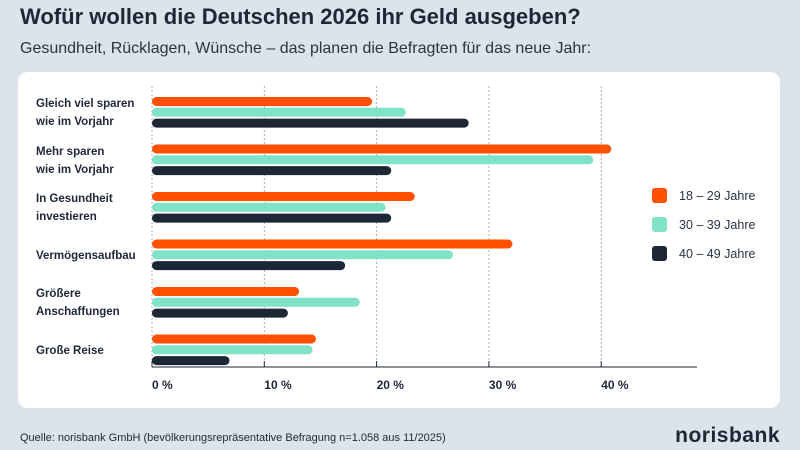  I want to click on category-label: Mehr sparen wie im Vorjahr, so click(75, 160).